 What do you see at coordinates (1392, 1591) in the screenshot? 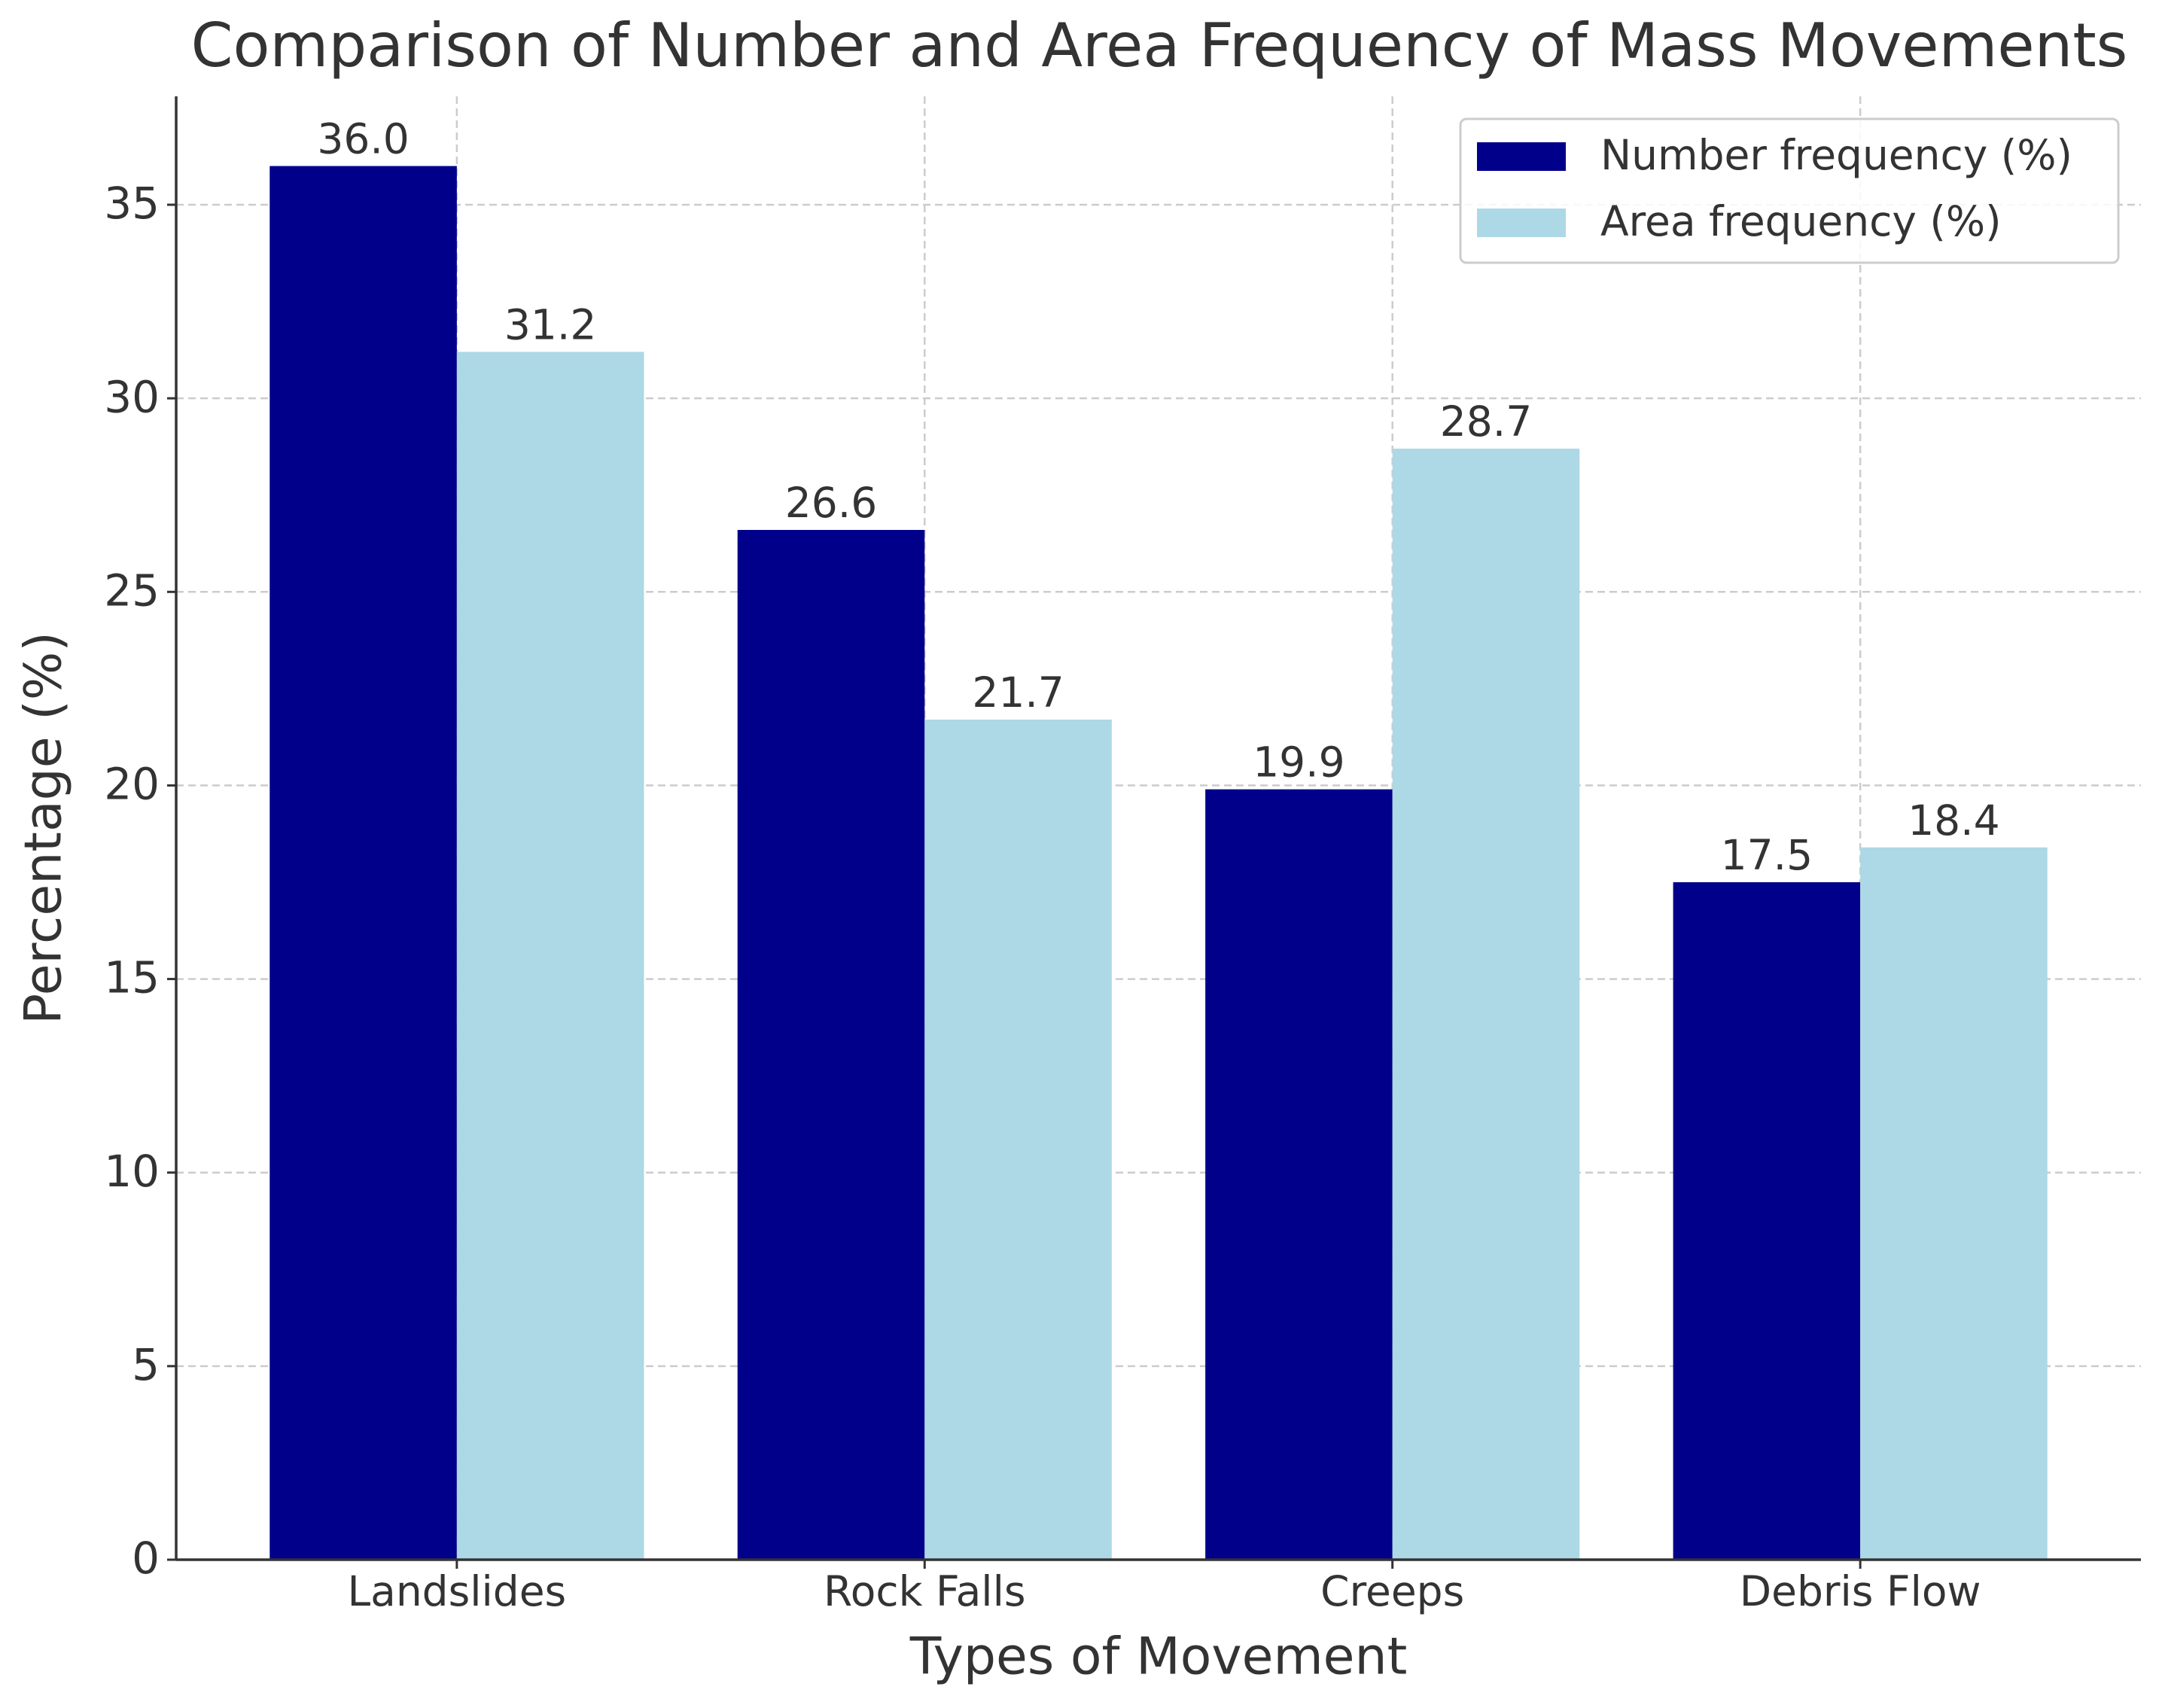
I see `x-tick-label: Creeps` at bounding box center [1392, 1591].